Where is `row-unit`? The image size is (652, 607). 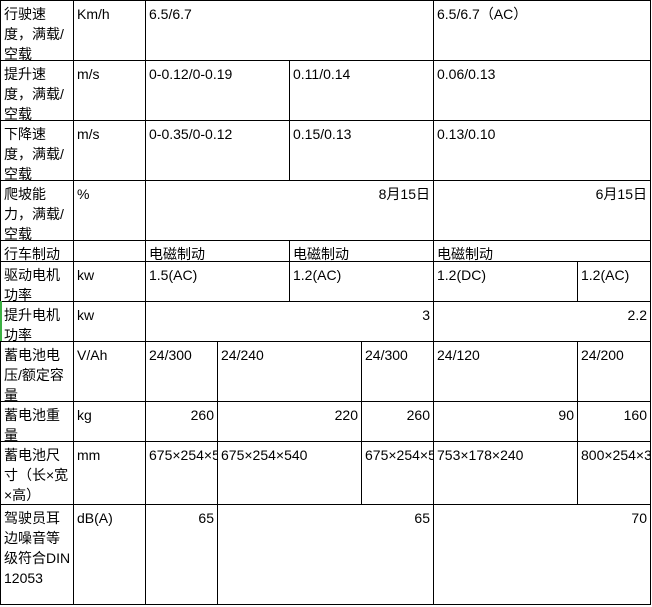 row-unit is located at coordinates (109, 251).